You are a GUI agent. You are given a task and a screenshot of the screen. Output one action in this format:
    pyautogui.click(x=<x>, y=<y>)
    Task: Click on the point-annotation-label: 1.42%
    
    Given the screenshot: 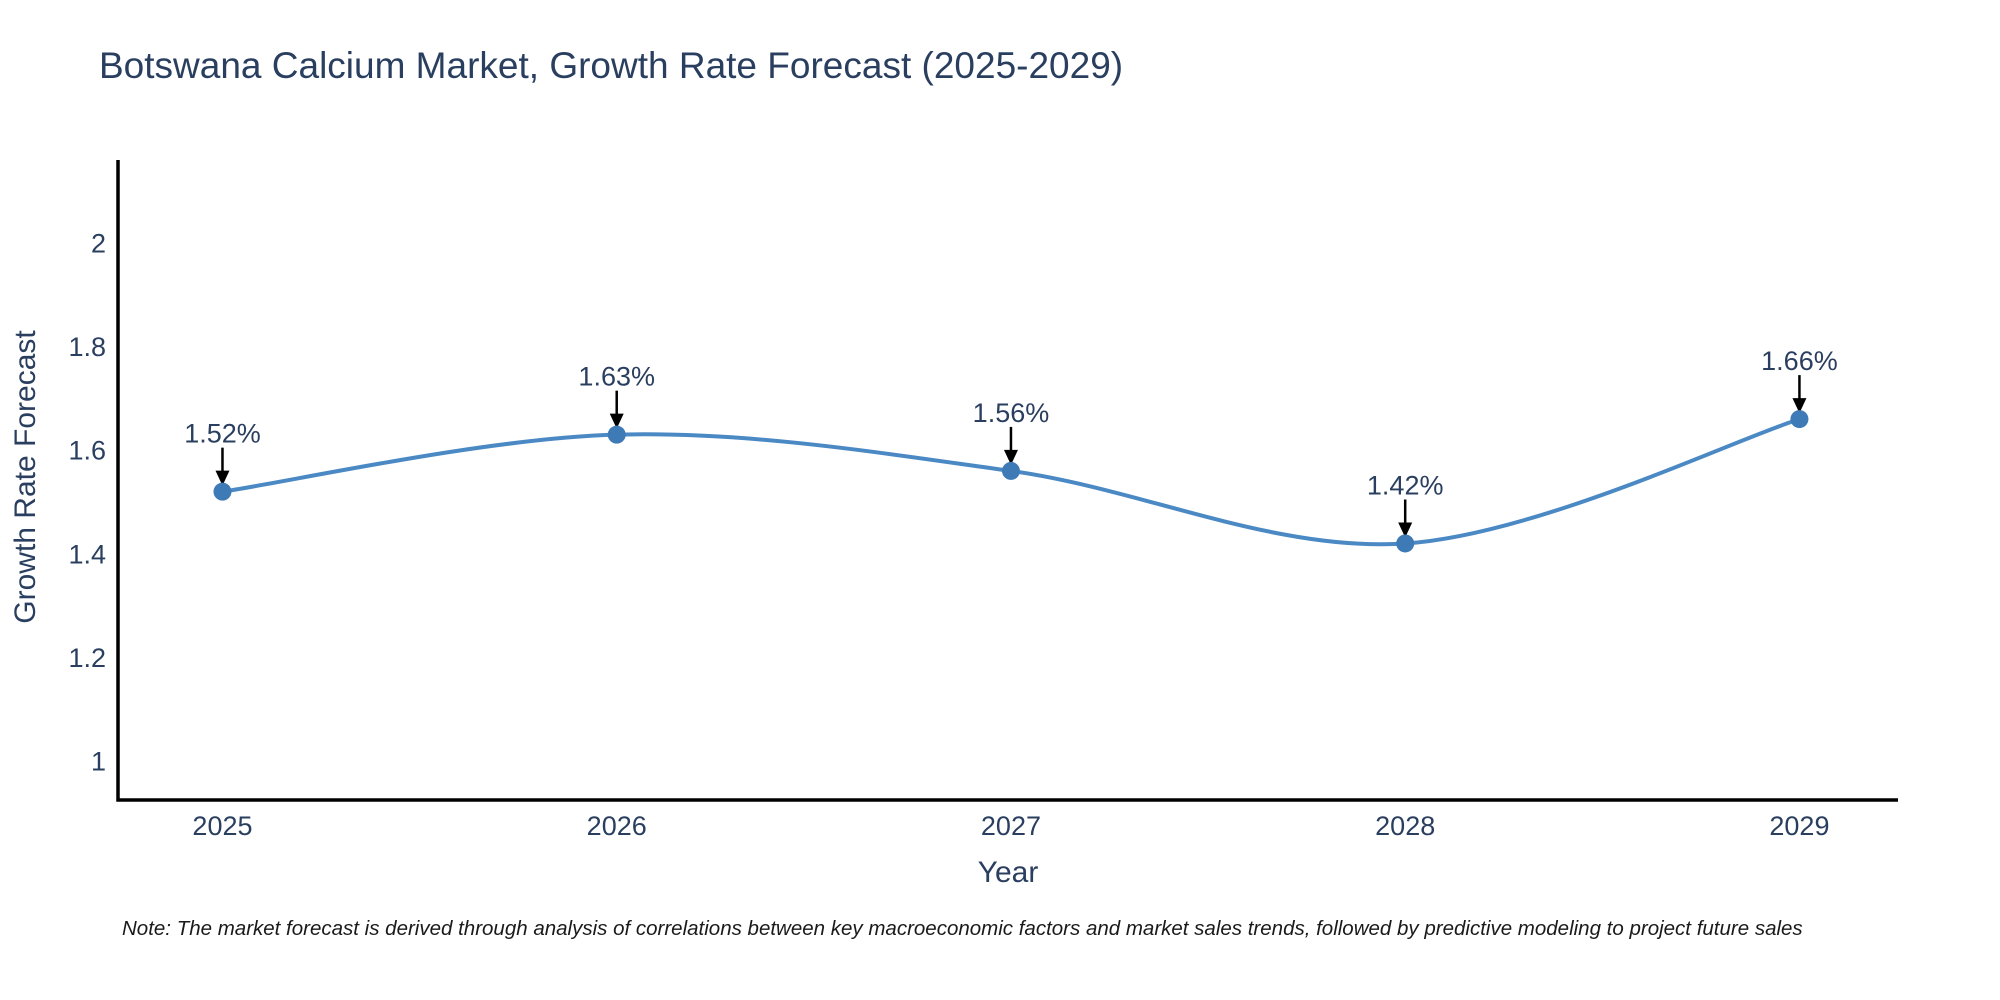 What is the action you would take?
    pyautogui.click(x=1405, y=485)
    